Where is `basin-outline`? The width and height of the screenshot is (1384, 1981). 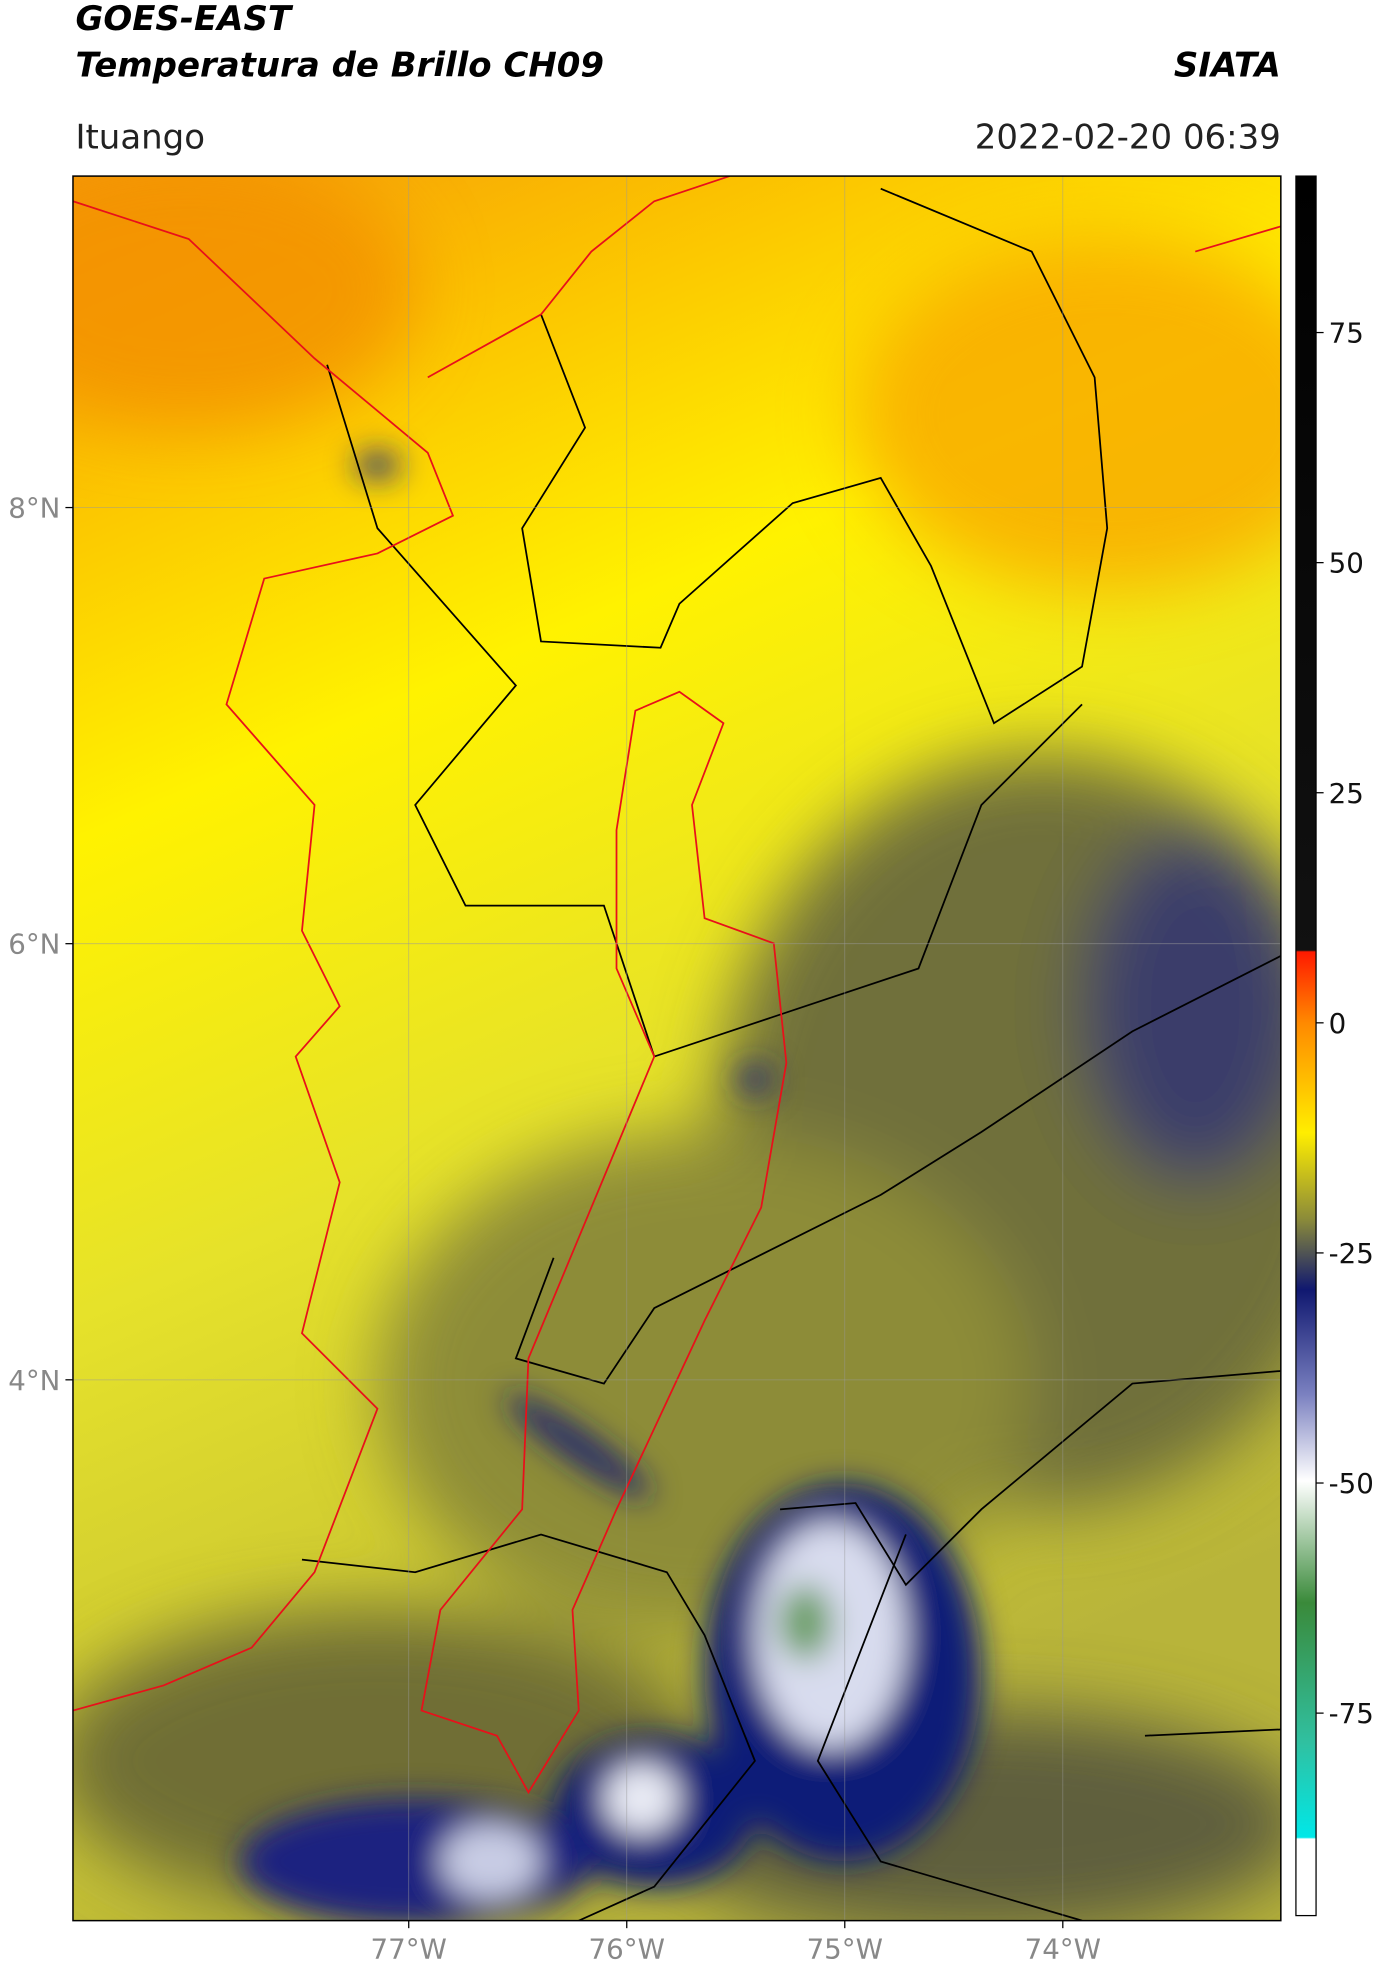
basin-outline is located at coordinates (604, 1242).